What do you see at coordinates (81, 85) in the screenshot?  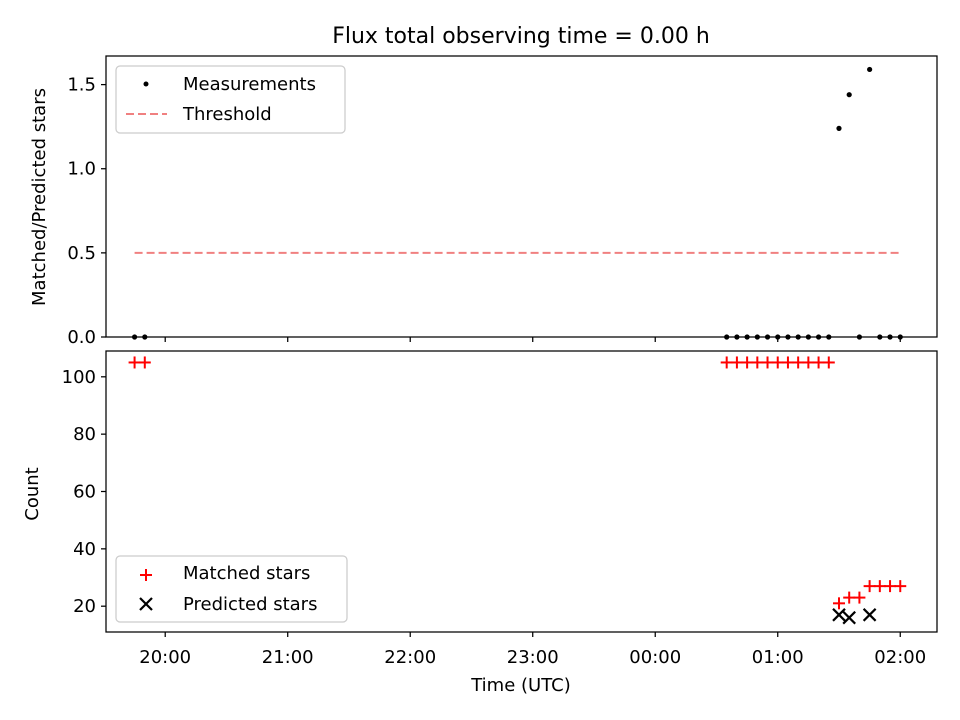 I see `top-y-tick-label: 1.5` at bounding box center [81, 85].